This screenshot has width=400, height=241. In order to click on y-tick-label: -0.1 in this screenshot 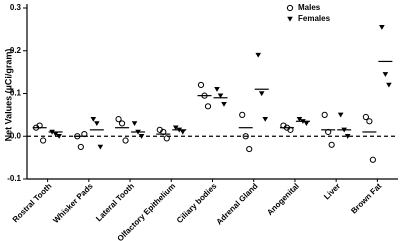, I will do `click(14, 178)`.